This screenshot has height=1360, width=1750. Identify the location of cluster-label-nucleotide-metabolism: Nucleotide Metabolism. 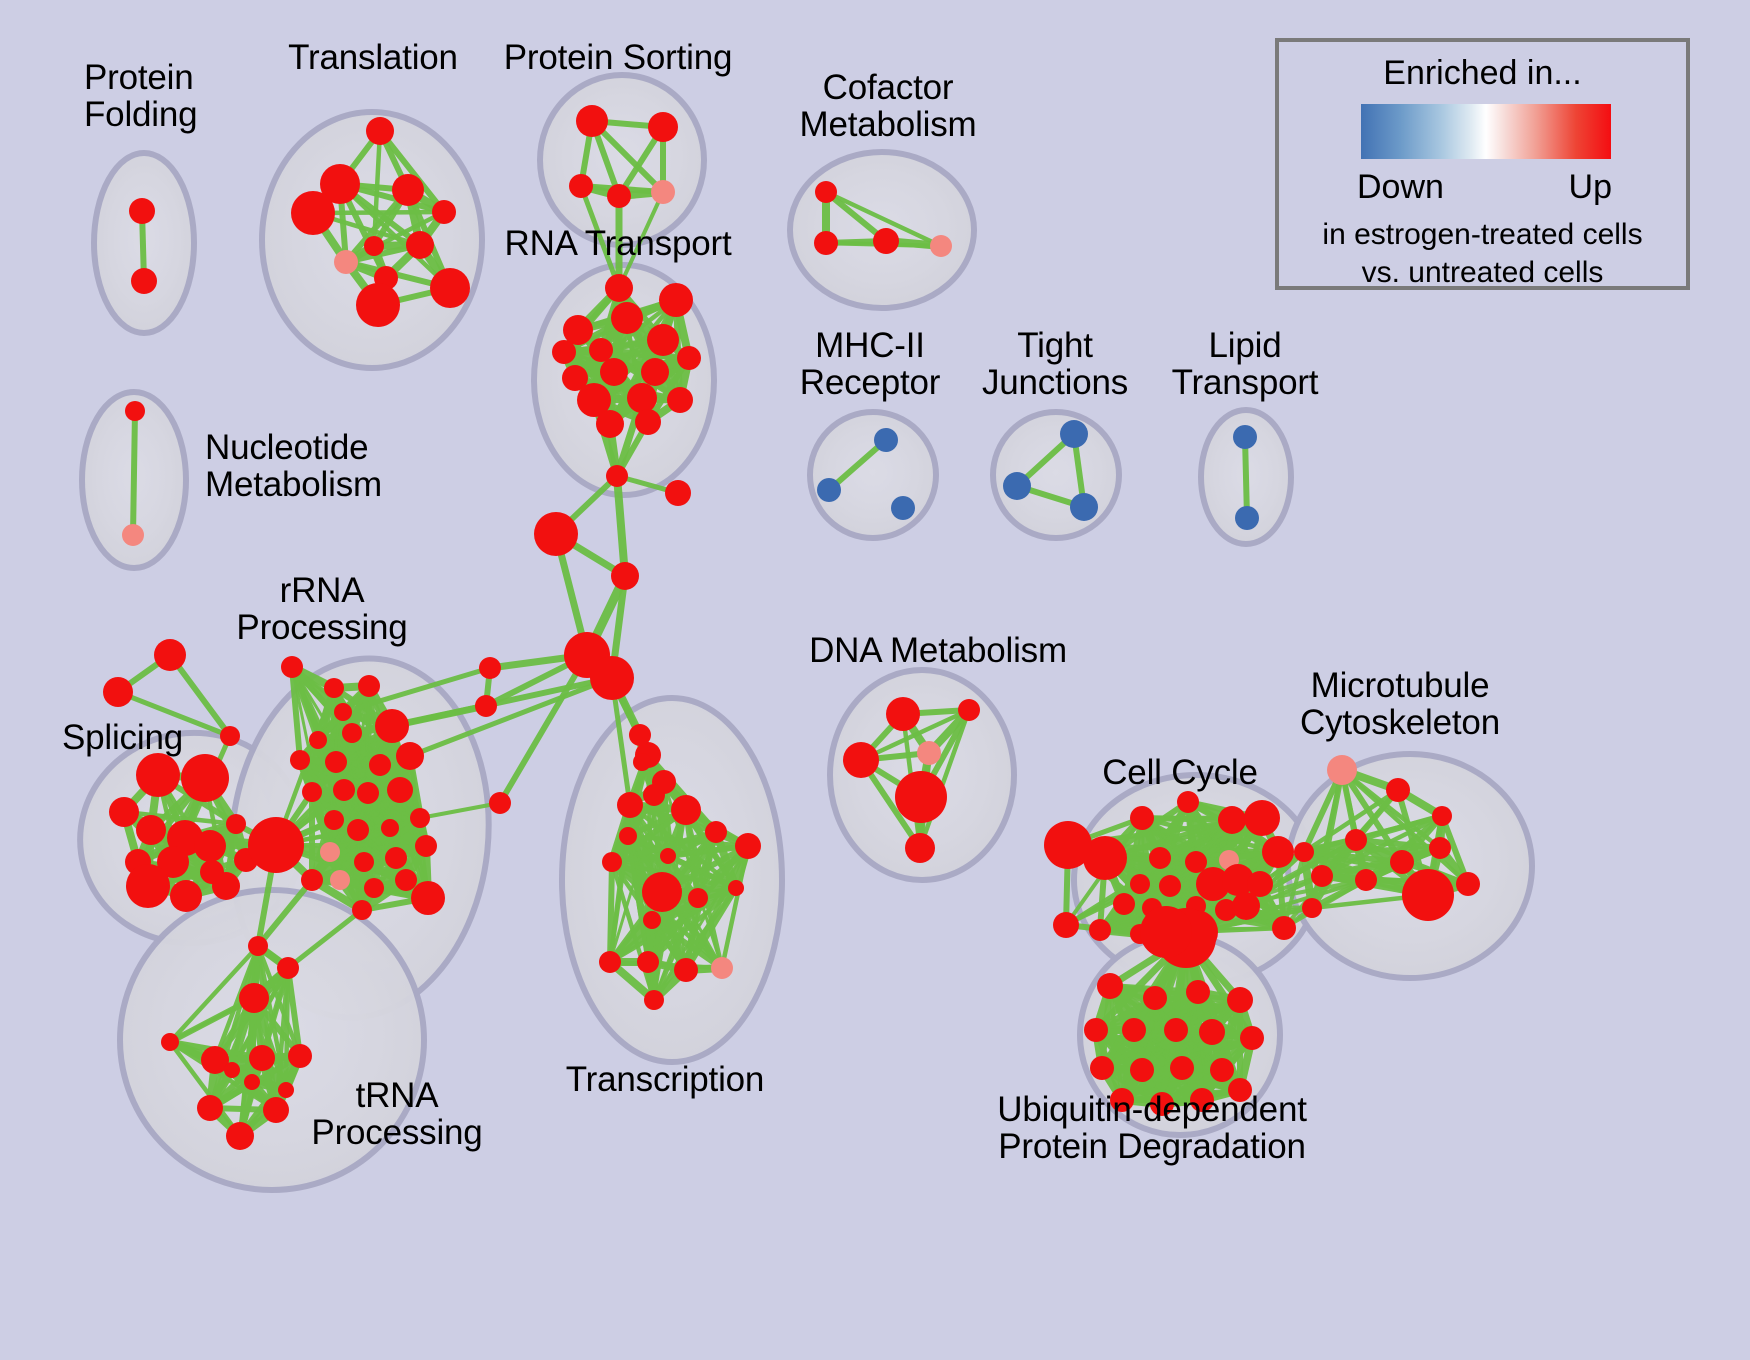
(293, 466).